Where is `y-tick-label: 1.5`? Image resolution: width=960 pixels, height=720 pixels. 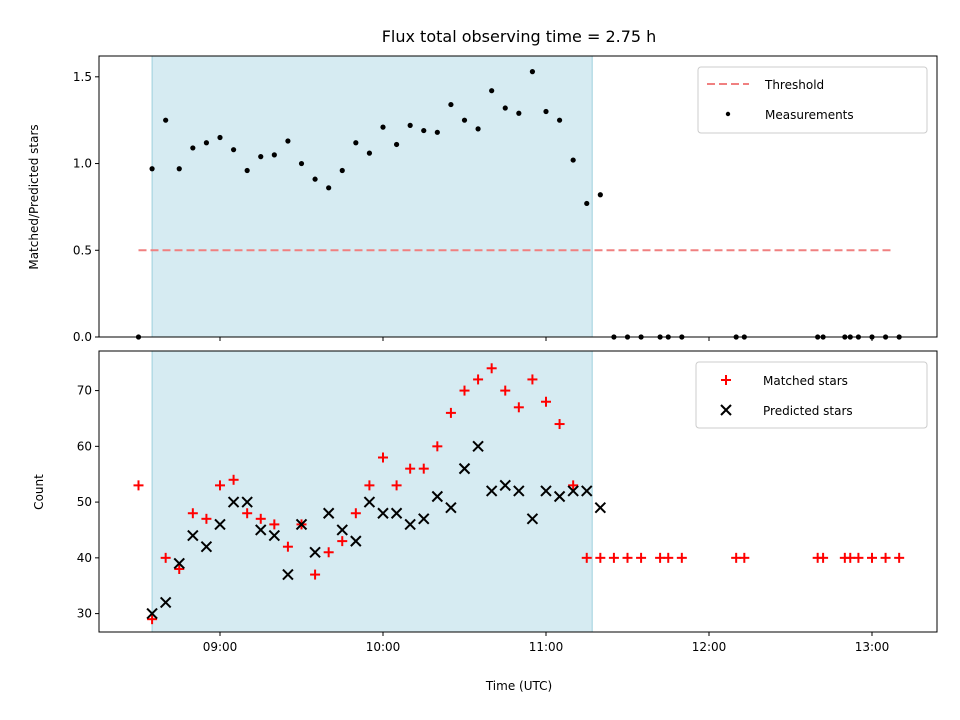 y-tick-label: 1.5 is located at coordinates (82, 77).